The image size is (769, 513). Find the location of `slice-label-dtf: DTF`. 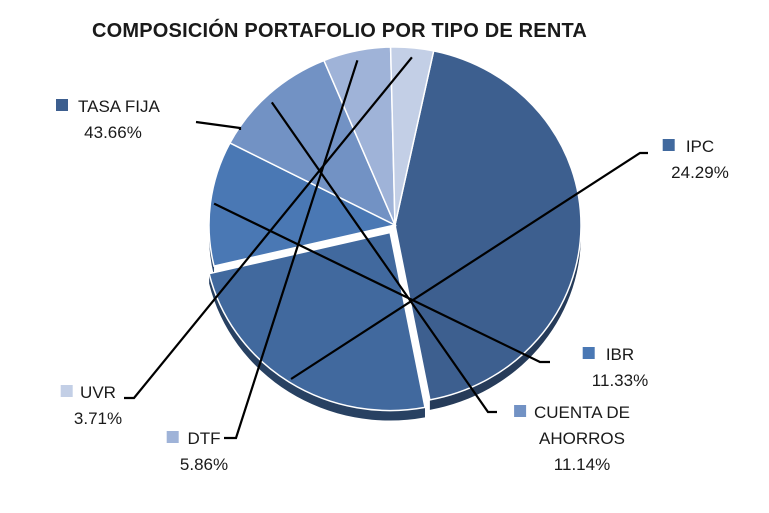

slice-label-dtf: DTF is located at coordinates (203, 438).